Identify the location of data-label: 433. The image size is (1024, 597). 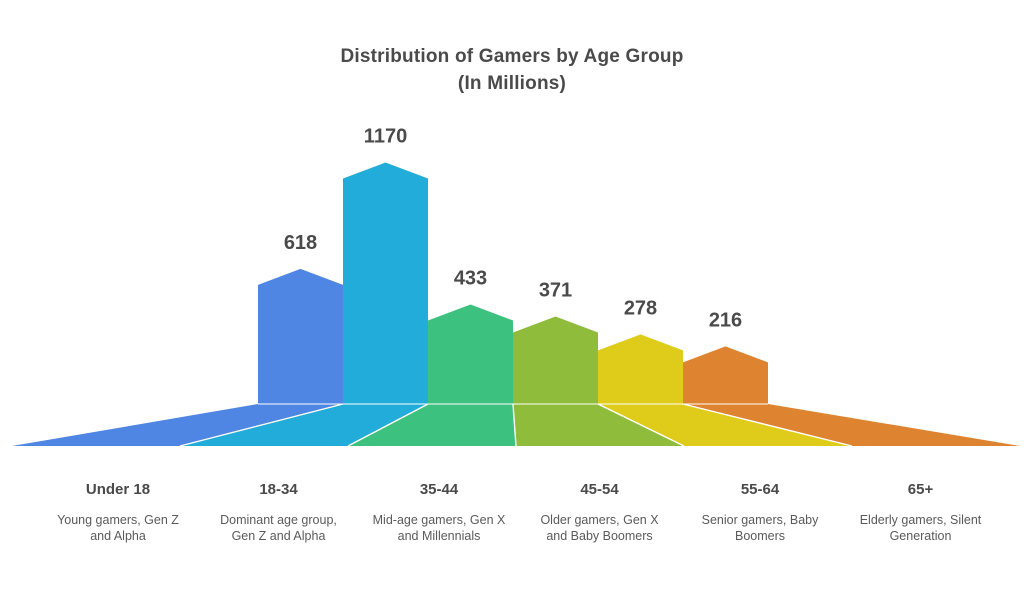
(470, 279).